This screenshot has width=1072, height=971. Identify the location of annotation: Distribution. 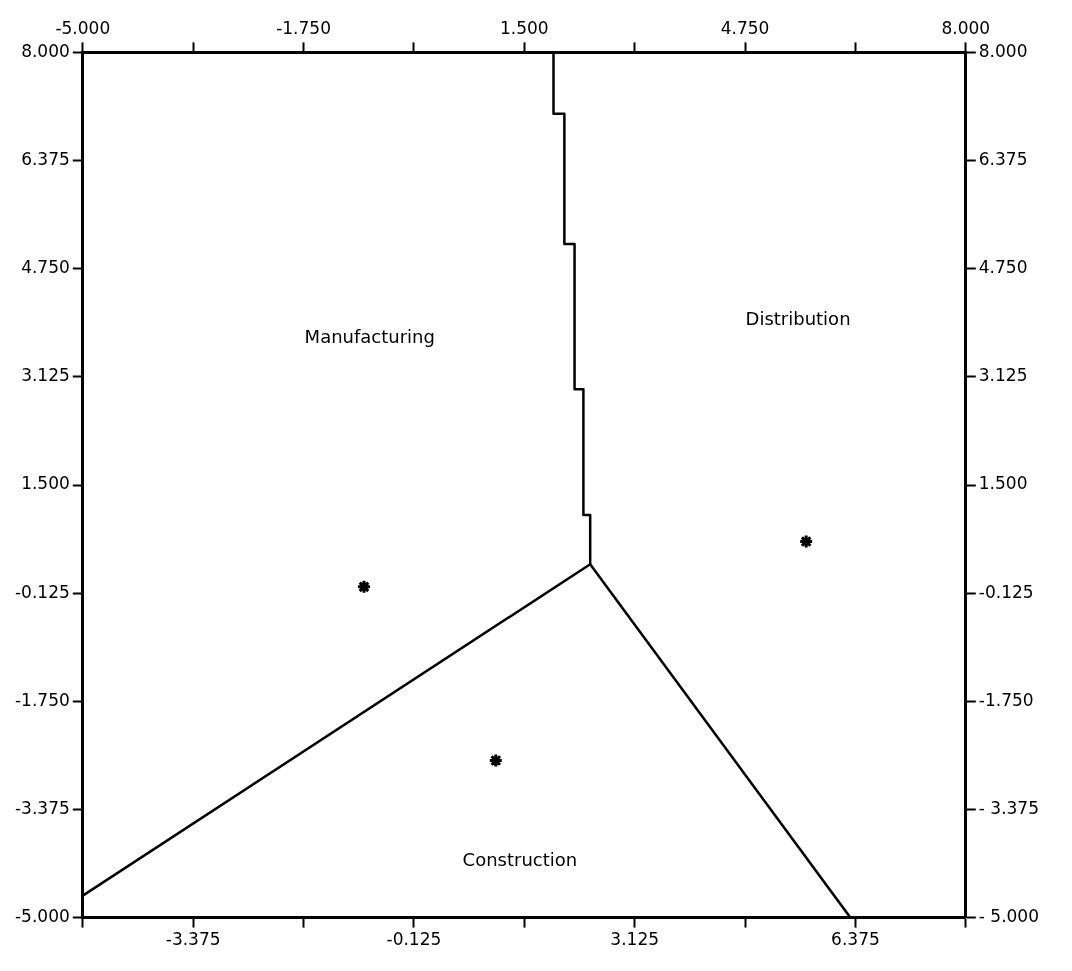
(798, 319).